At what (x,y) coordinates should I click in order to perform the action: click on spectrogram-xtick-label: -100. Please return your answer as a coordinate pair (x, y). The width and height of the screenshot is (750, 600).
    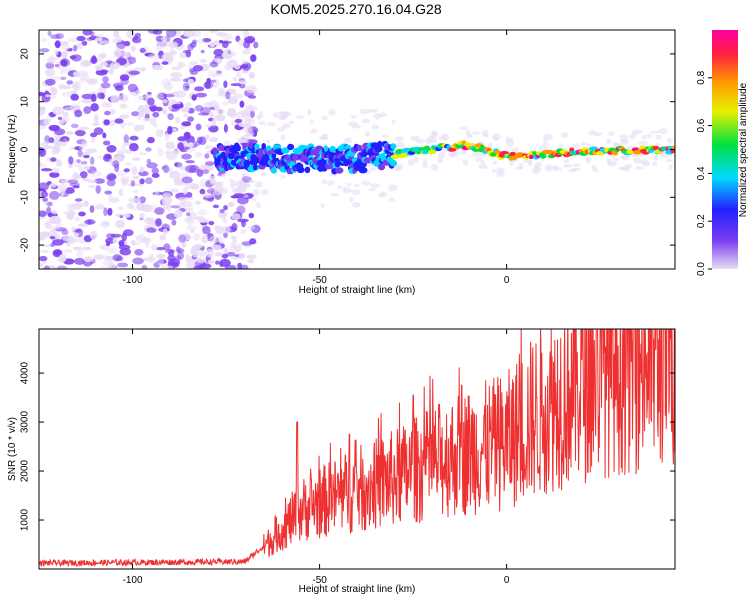
    Looking at the image, I should click on (133, 280).